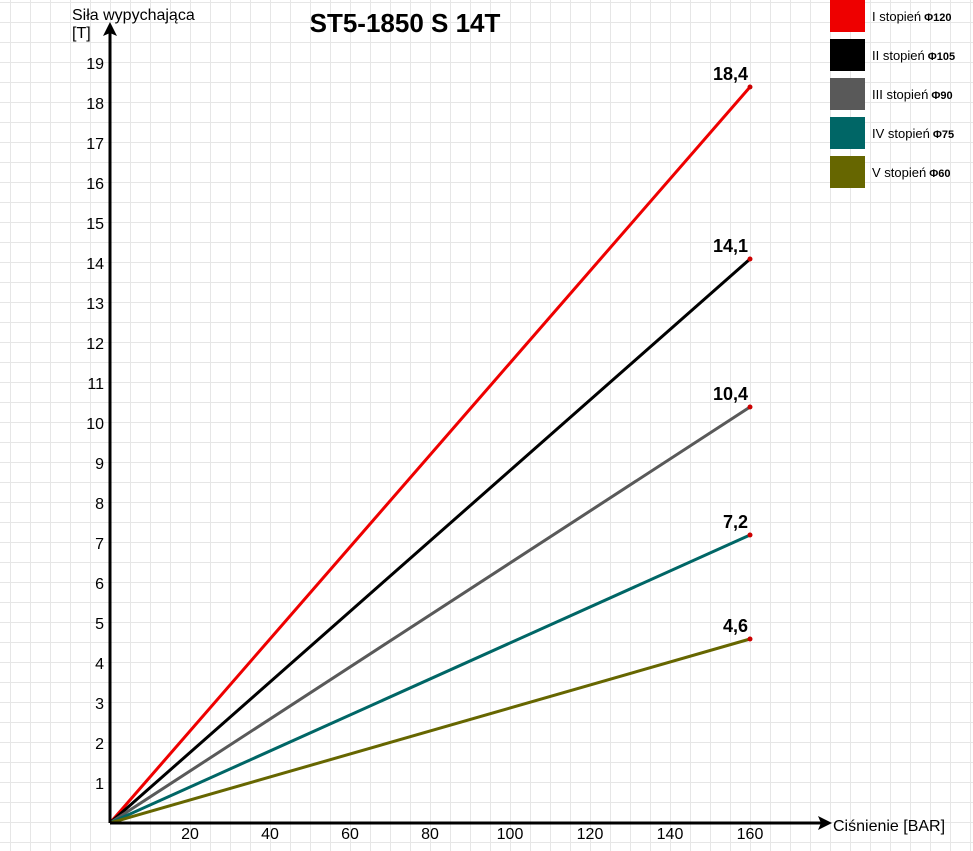  Describe the element at coordinates (899, 172) in the screenshot. I see `legend-series-name: V stopień` at that location.